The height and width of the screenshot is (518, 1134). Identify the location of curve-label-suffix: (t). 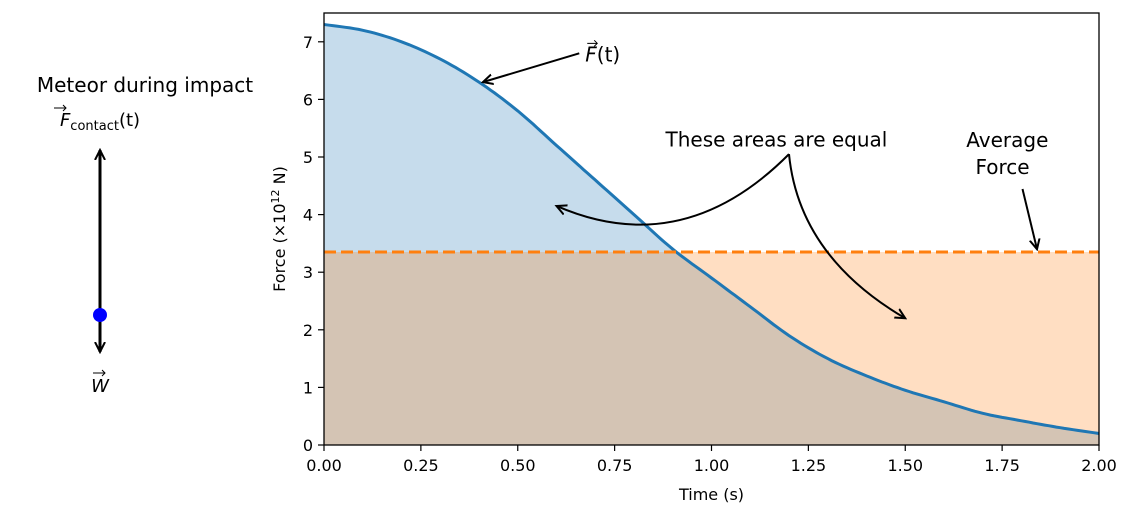
(608, 54).